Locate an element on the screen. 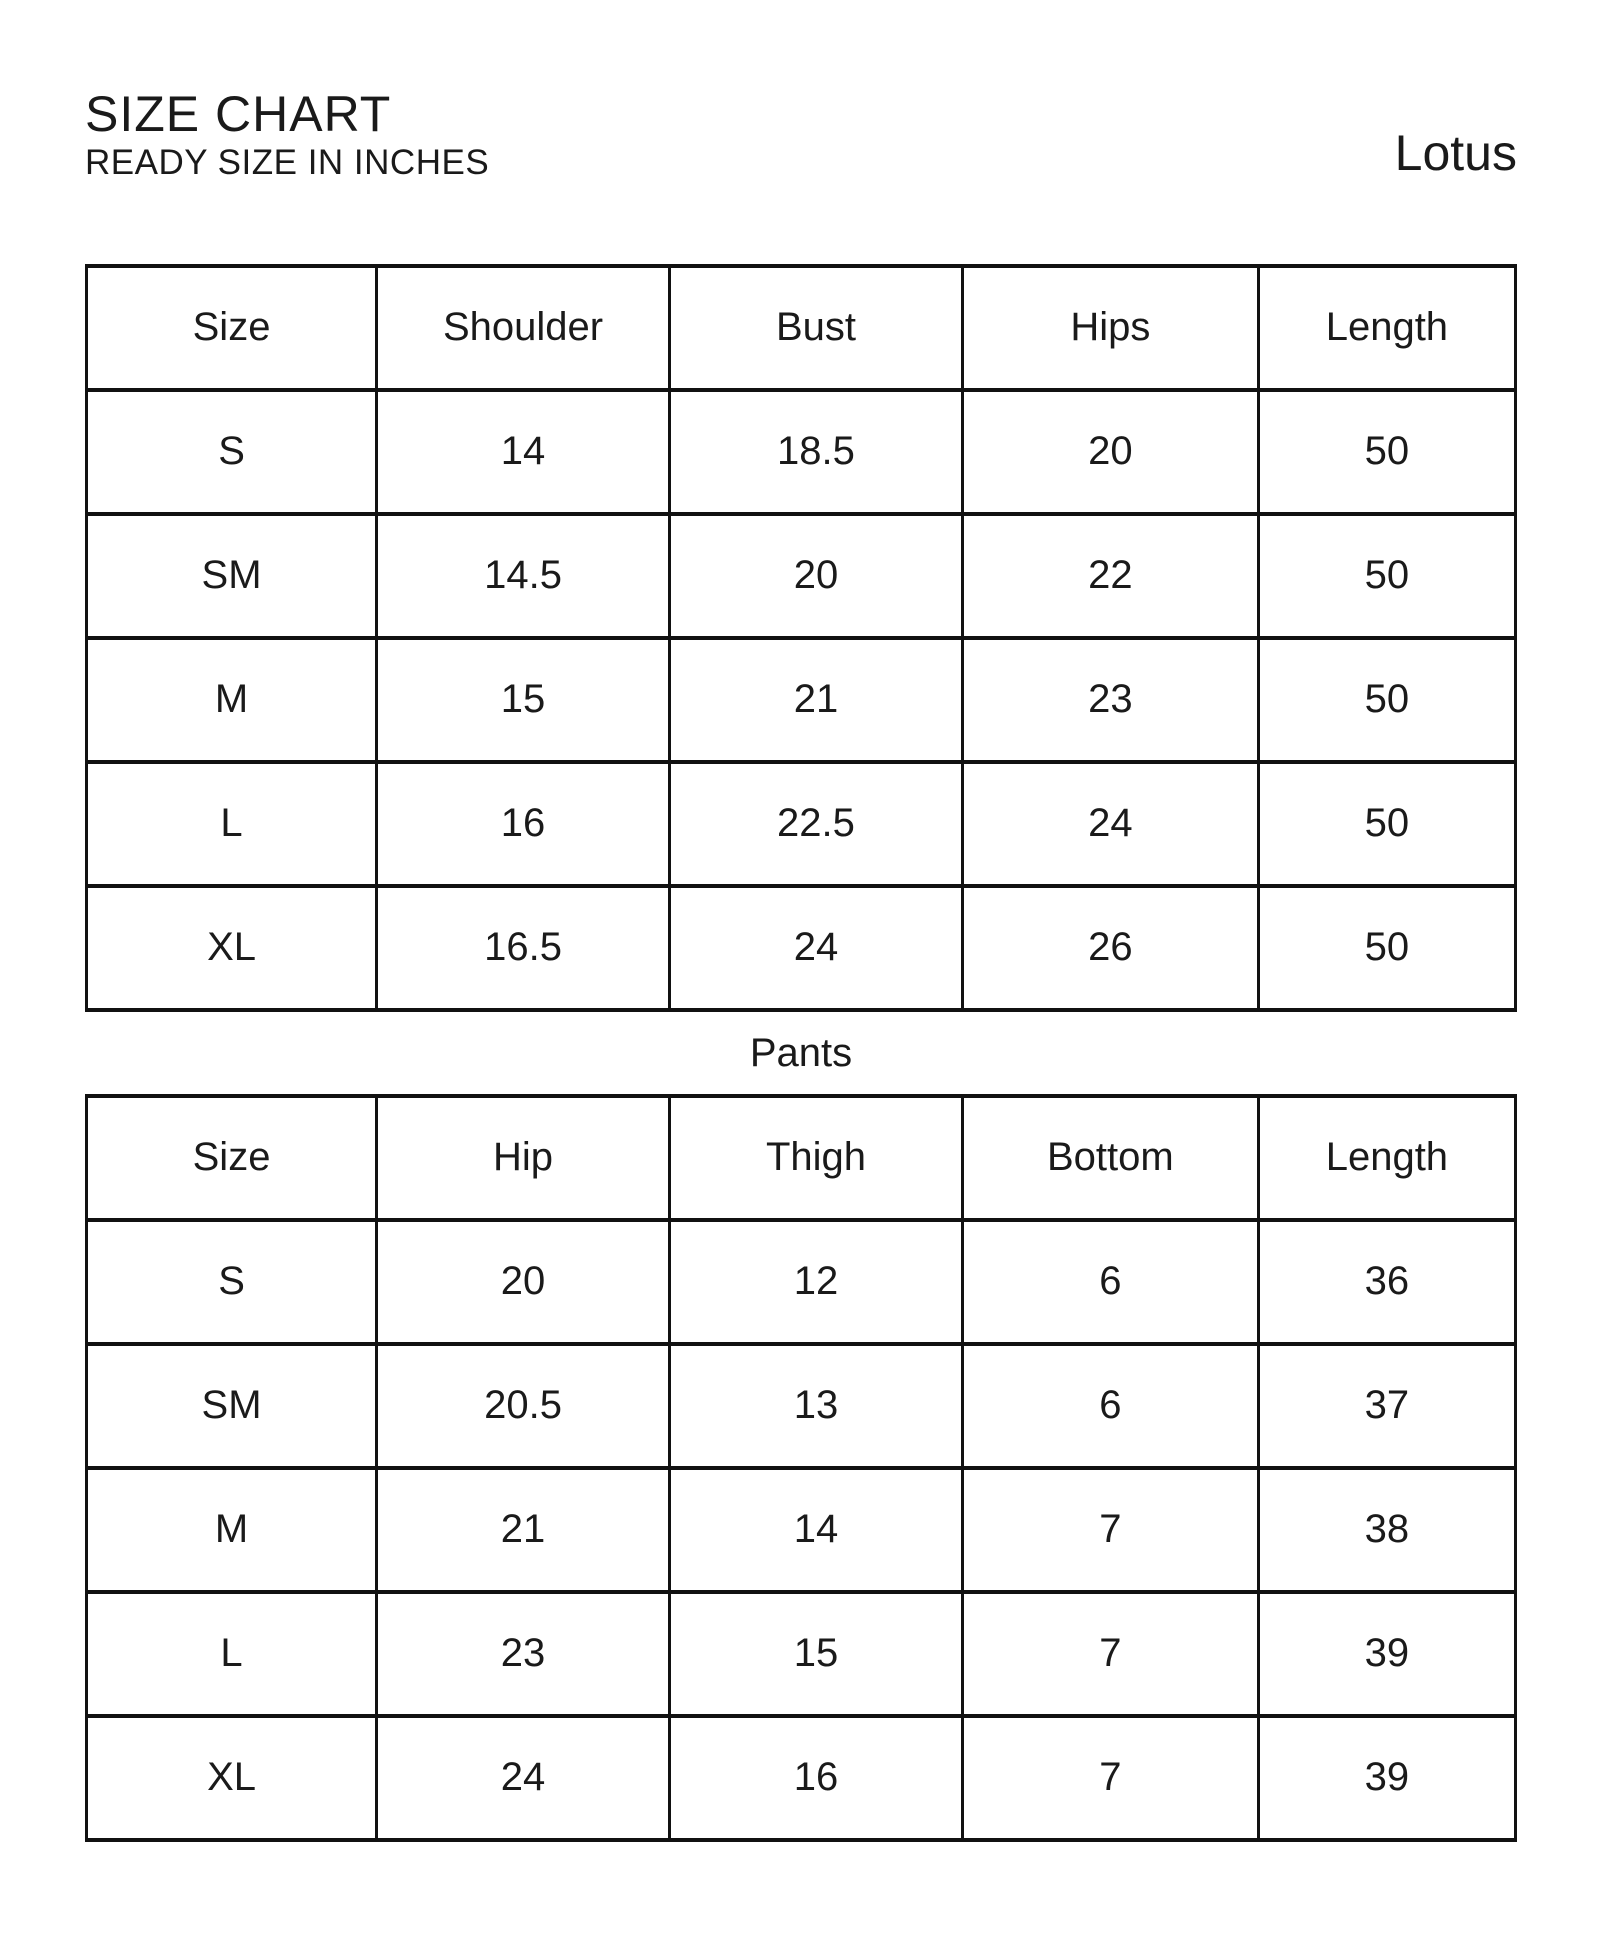 This screenshot has width=1600, height=1947. tops-row-sm: SM 14.5 20 22 50 is located at coordinates (801, 575).